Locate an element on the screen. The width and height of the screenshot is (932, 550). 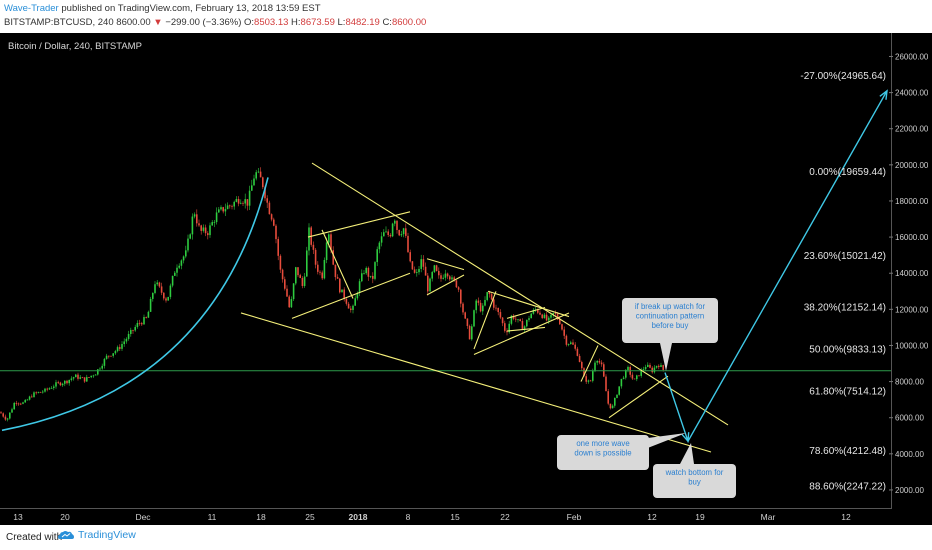
fib-level-label: 78.60%(4212.48) is located at coordinates (847, 451).